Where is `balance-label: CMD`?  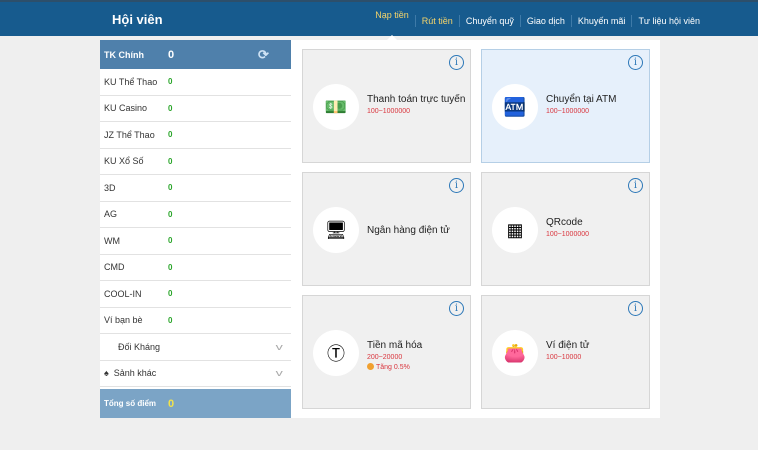 balance-label: CMD is located at coordinates (114, 267).